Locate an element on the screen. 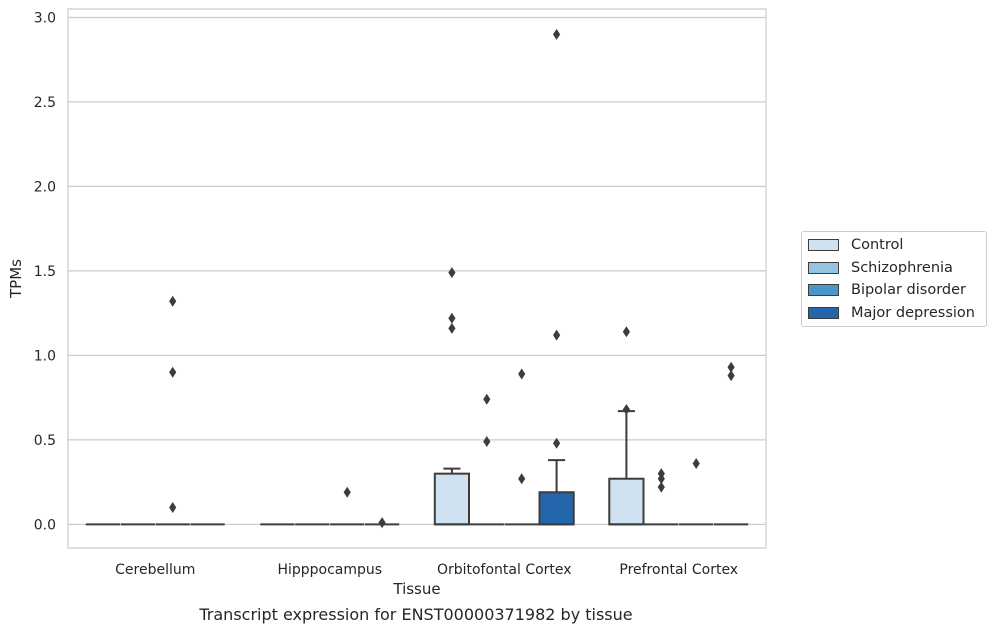  legend-label: Major depression is located at coordinates (913, 313).